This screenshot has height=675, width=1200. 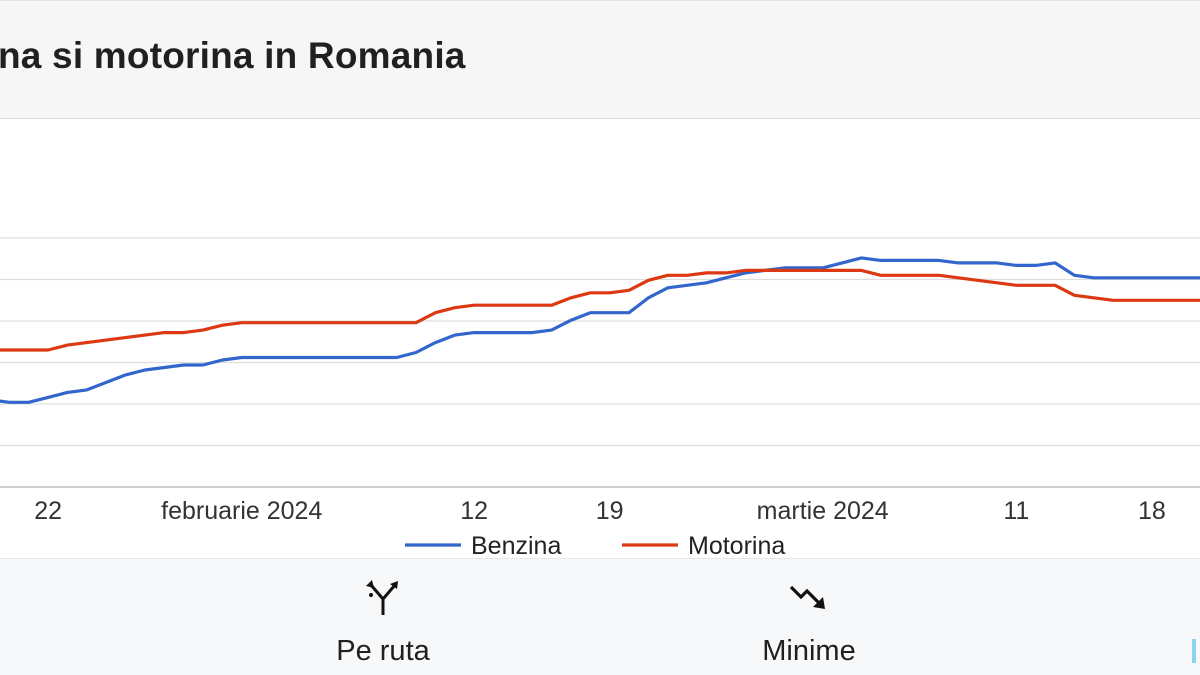 I want to click on x-tick-label: 11, so click(x=1016, y=511).